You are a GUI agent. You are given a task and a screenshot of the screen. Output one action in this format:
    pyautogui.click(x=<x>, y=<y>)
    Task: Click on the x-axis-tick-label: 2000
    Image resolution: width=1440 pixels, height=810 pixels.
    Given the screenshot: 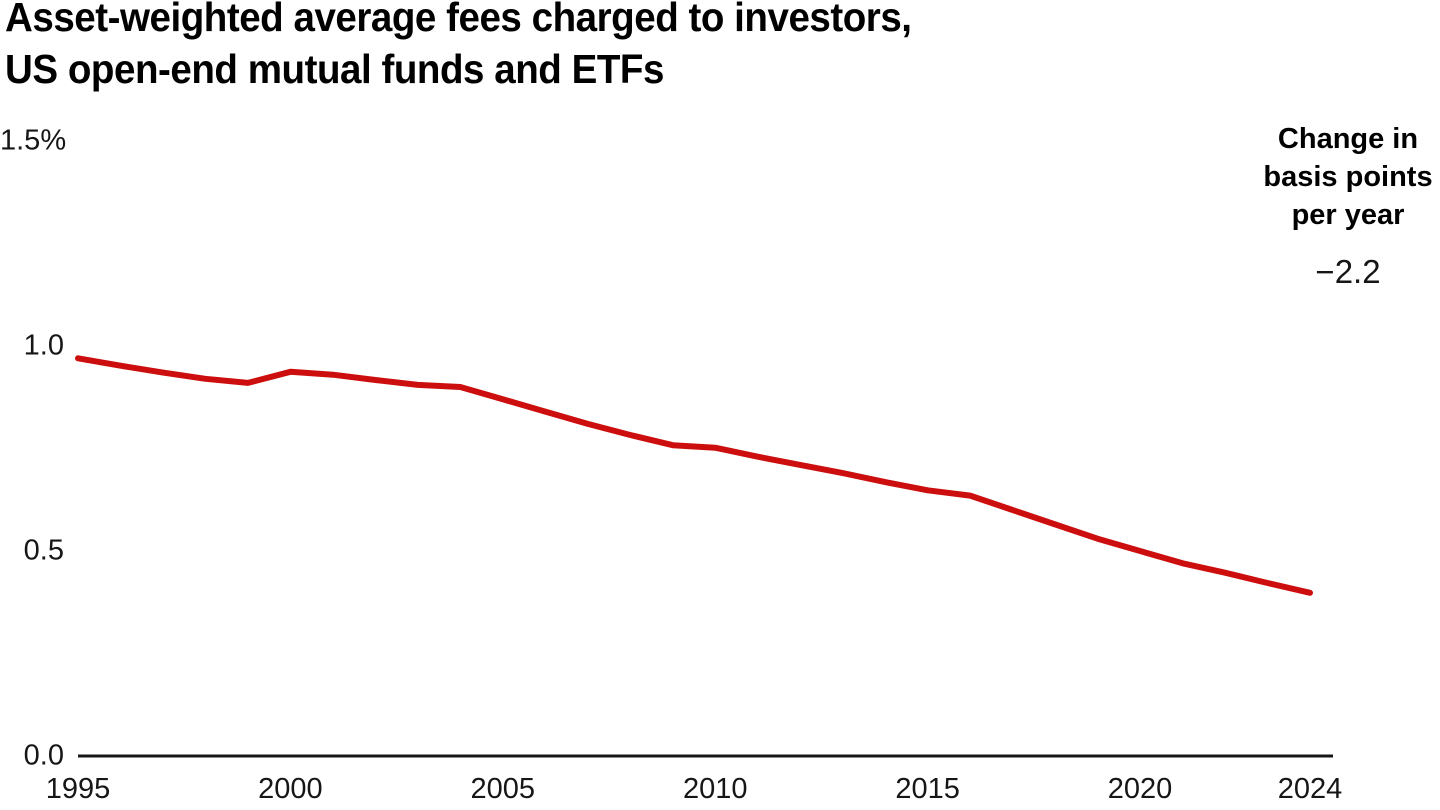 What is the action you would take?
    pyautogui.click(x=290, y=789)
    